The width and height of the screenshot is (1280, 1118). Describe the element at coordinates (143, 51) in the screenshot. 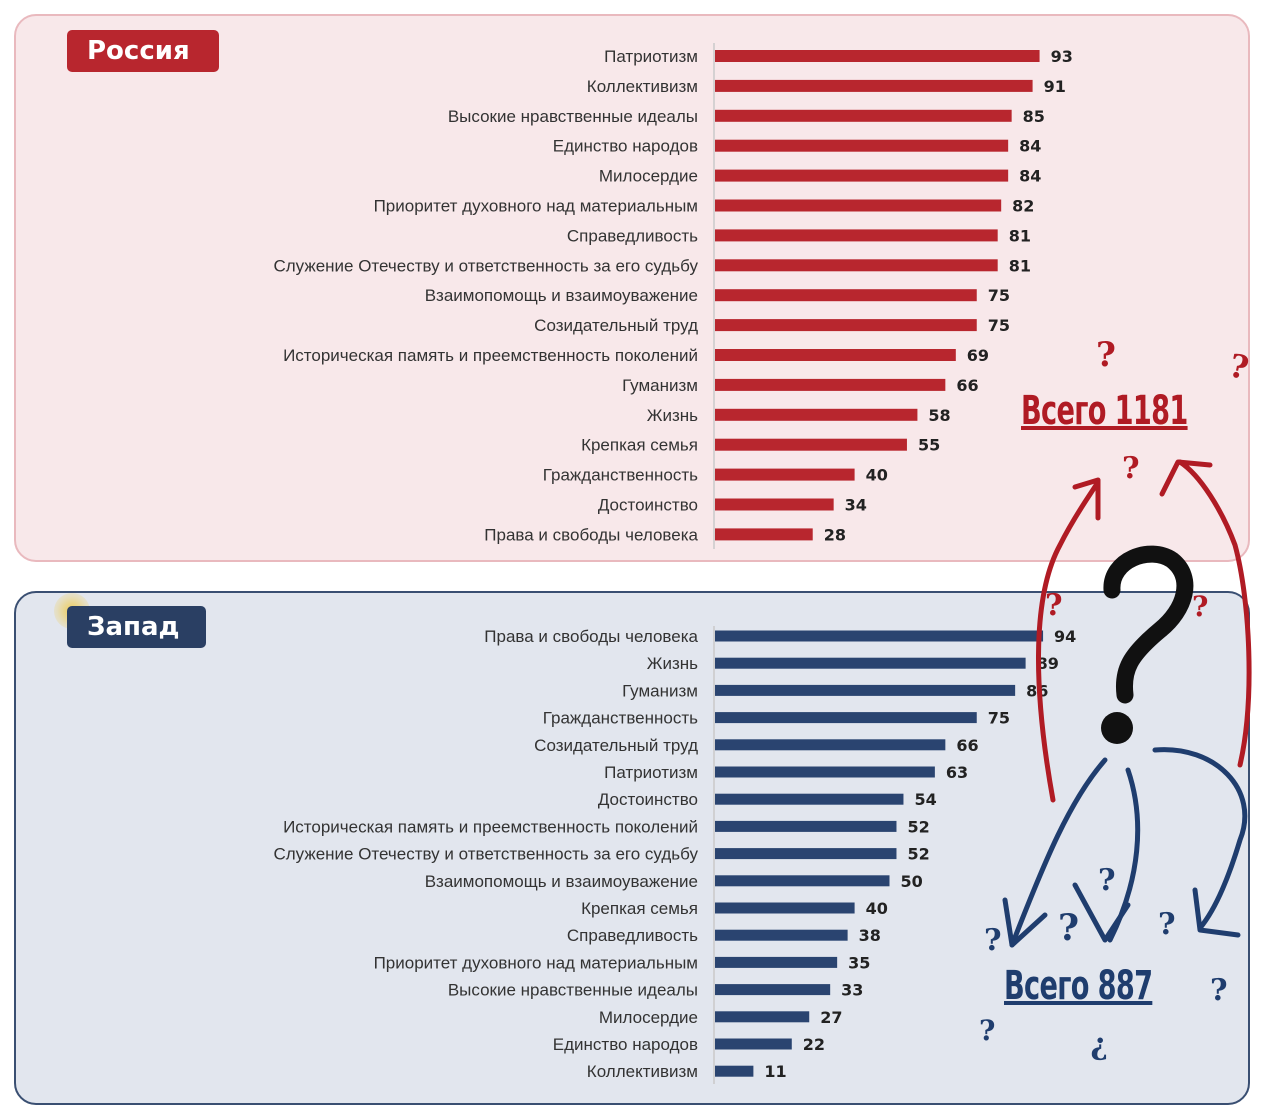

I see `russia-badge: Россия` at that location.